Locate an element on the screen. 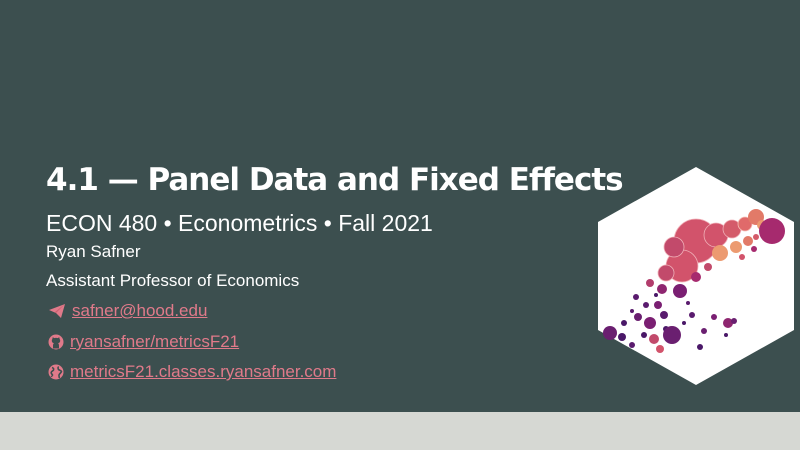  globe-icon is located at coordinates (56, 372).